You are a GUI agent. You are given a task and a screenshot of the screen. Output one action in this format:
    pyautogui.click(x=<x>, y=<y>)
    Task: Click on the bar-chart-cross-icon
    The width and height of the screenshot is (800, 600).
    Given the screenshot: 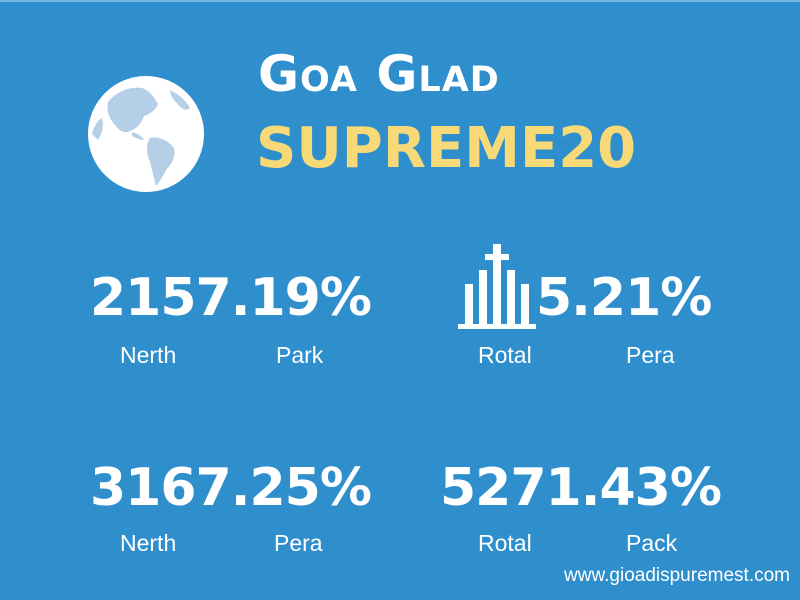 What is the action you would take?
    pyautogui.click(x=497, y=286)
    